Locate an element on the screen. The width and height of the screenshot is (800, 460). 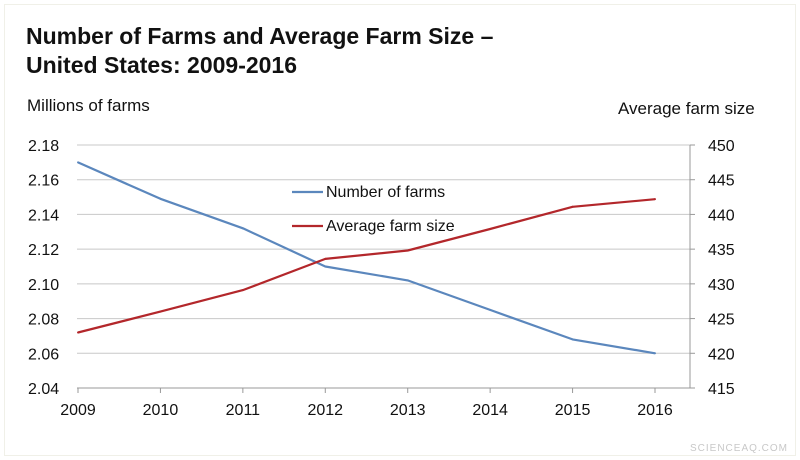
left-tick-label: 2.14 is located at coordinates (43, 215).